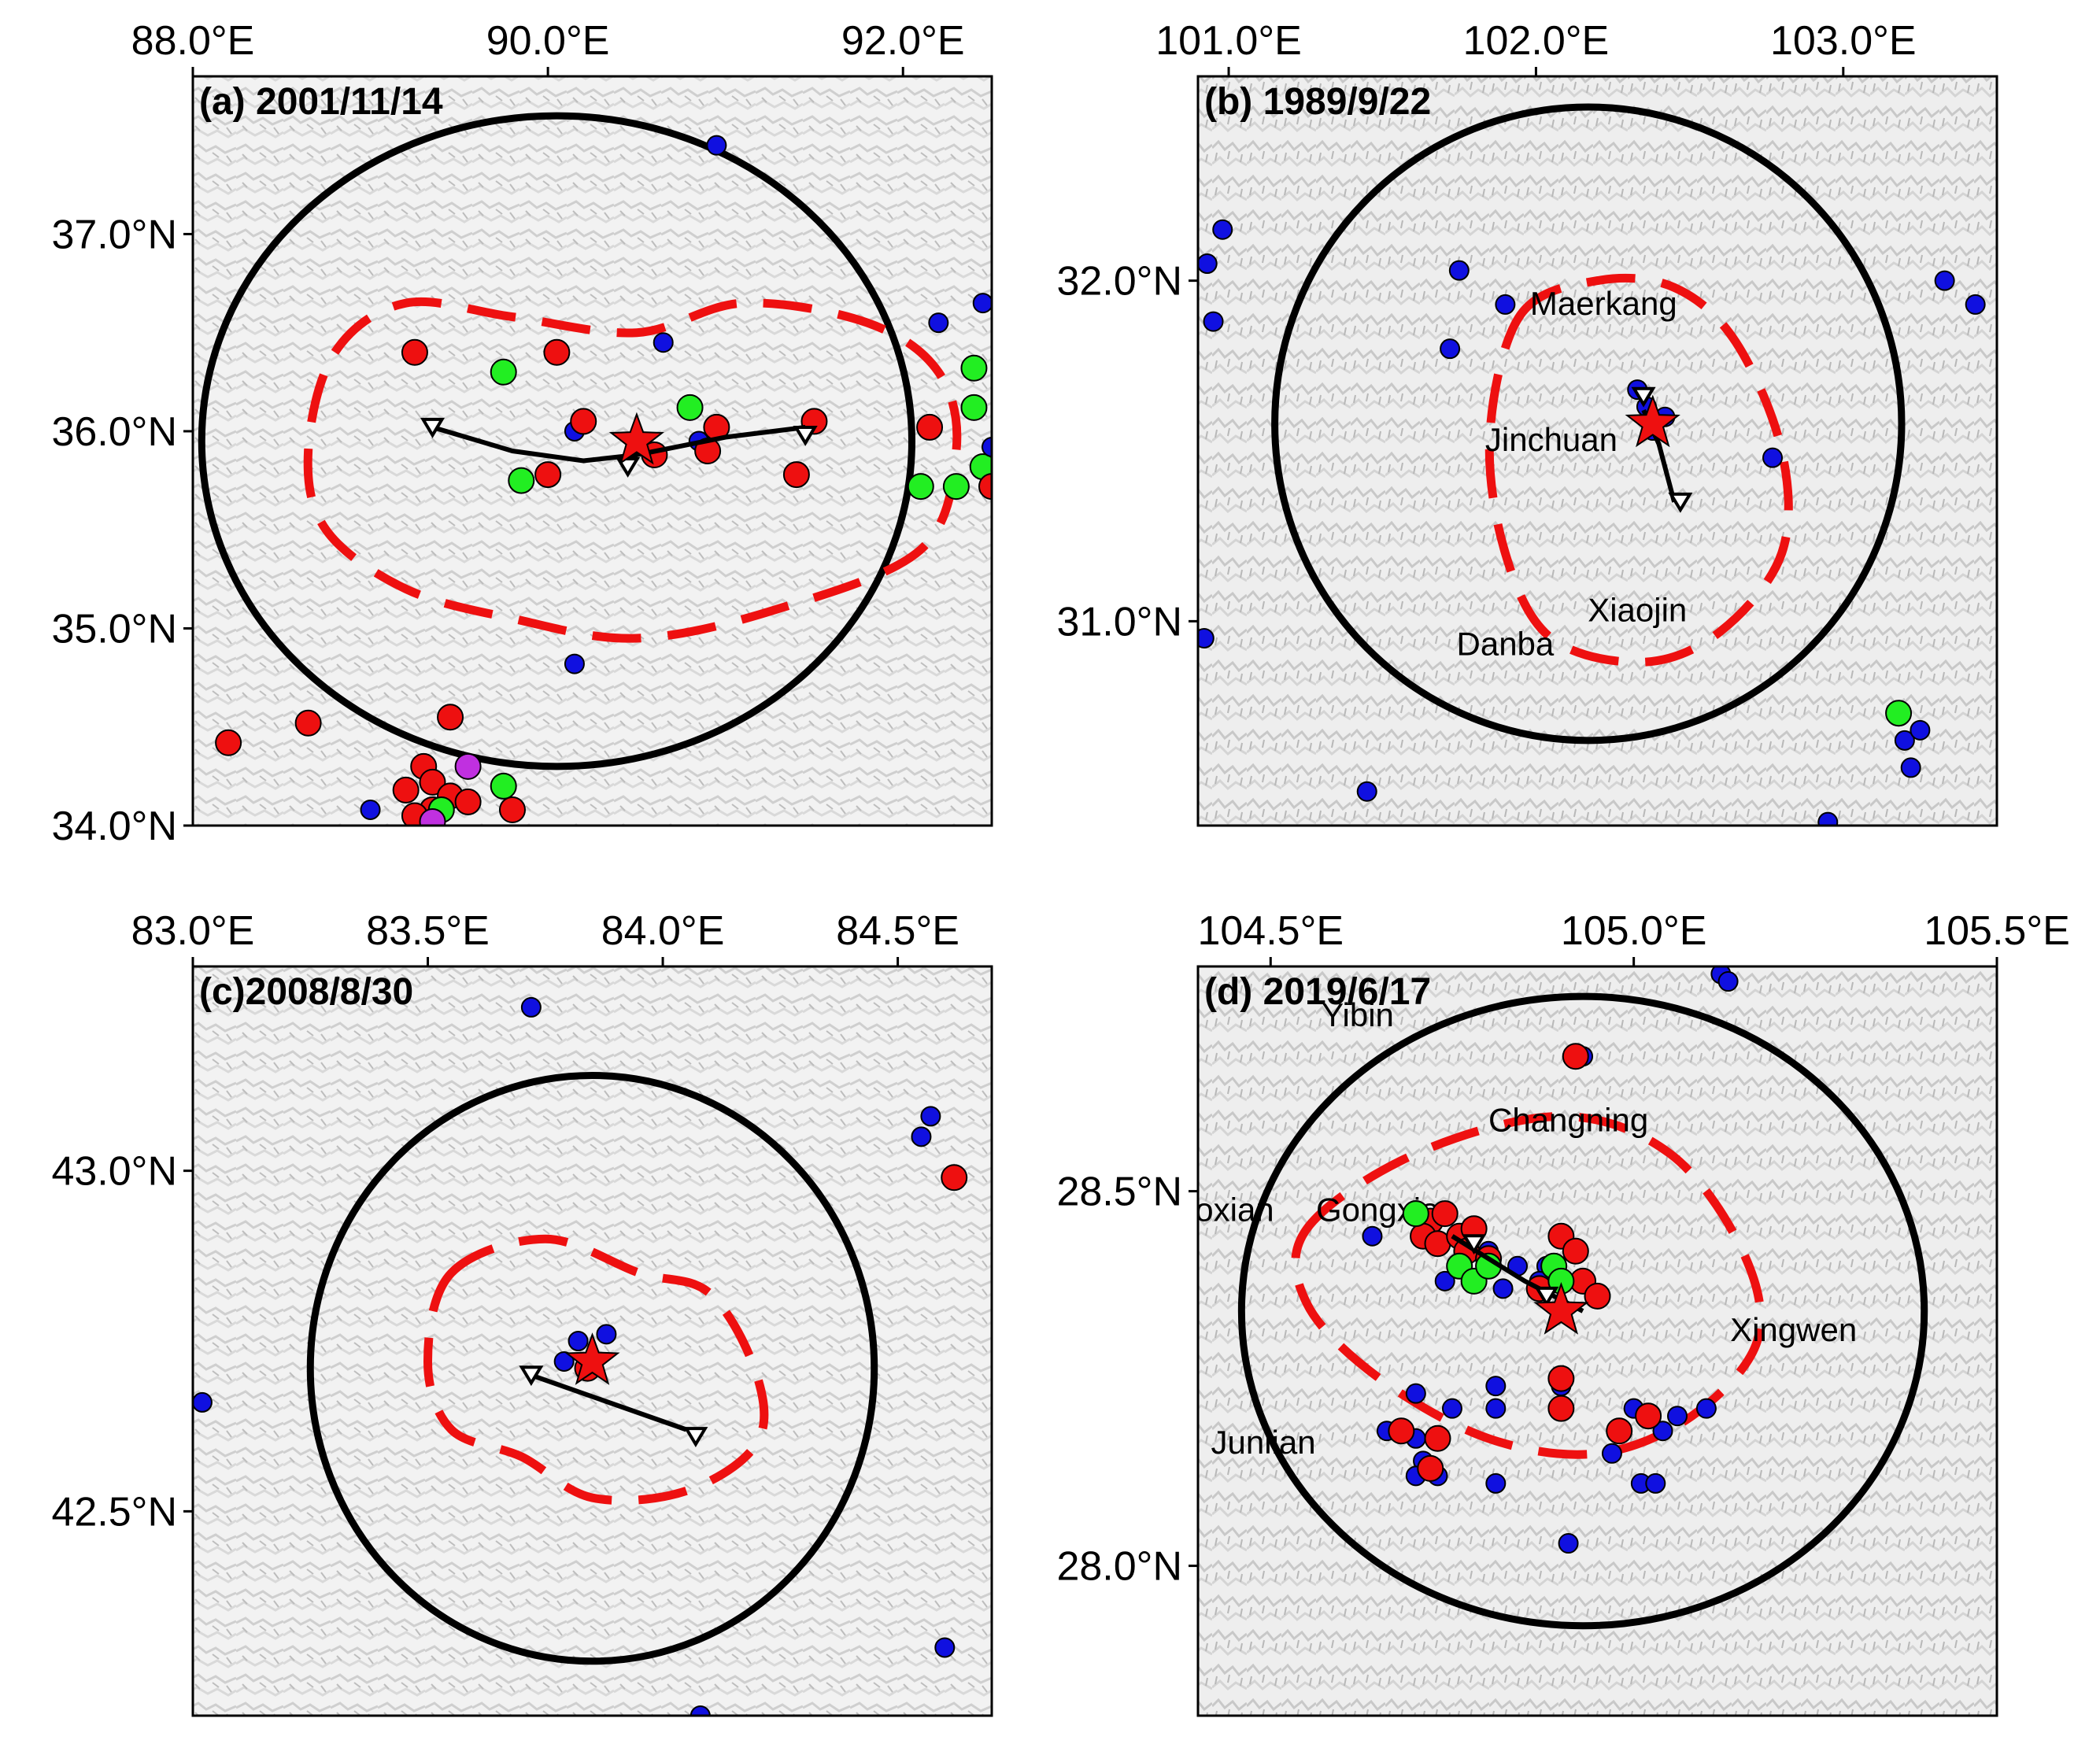 The height and width of the screenshot is (1744, 2100). What do you see at coordinates (114, 1172) in the screenshot?
I see `lat-tick-label: 43.0°N` at bounding box center [114, 1172].